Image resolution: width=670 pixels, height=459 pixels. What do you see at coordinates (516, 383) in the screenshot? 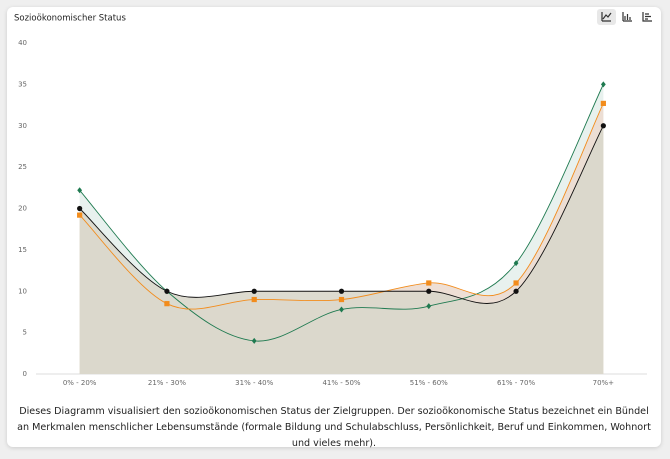
I see `x-tick-label: 61% - 70%` at bounding box center [516, 383].